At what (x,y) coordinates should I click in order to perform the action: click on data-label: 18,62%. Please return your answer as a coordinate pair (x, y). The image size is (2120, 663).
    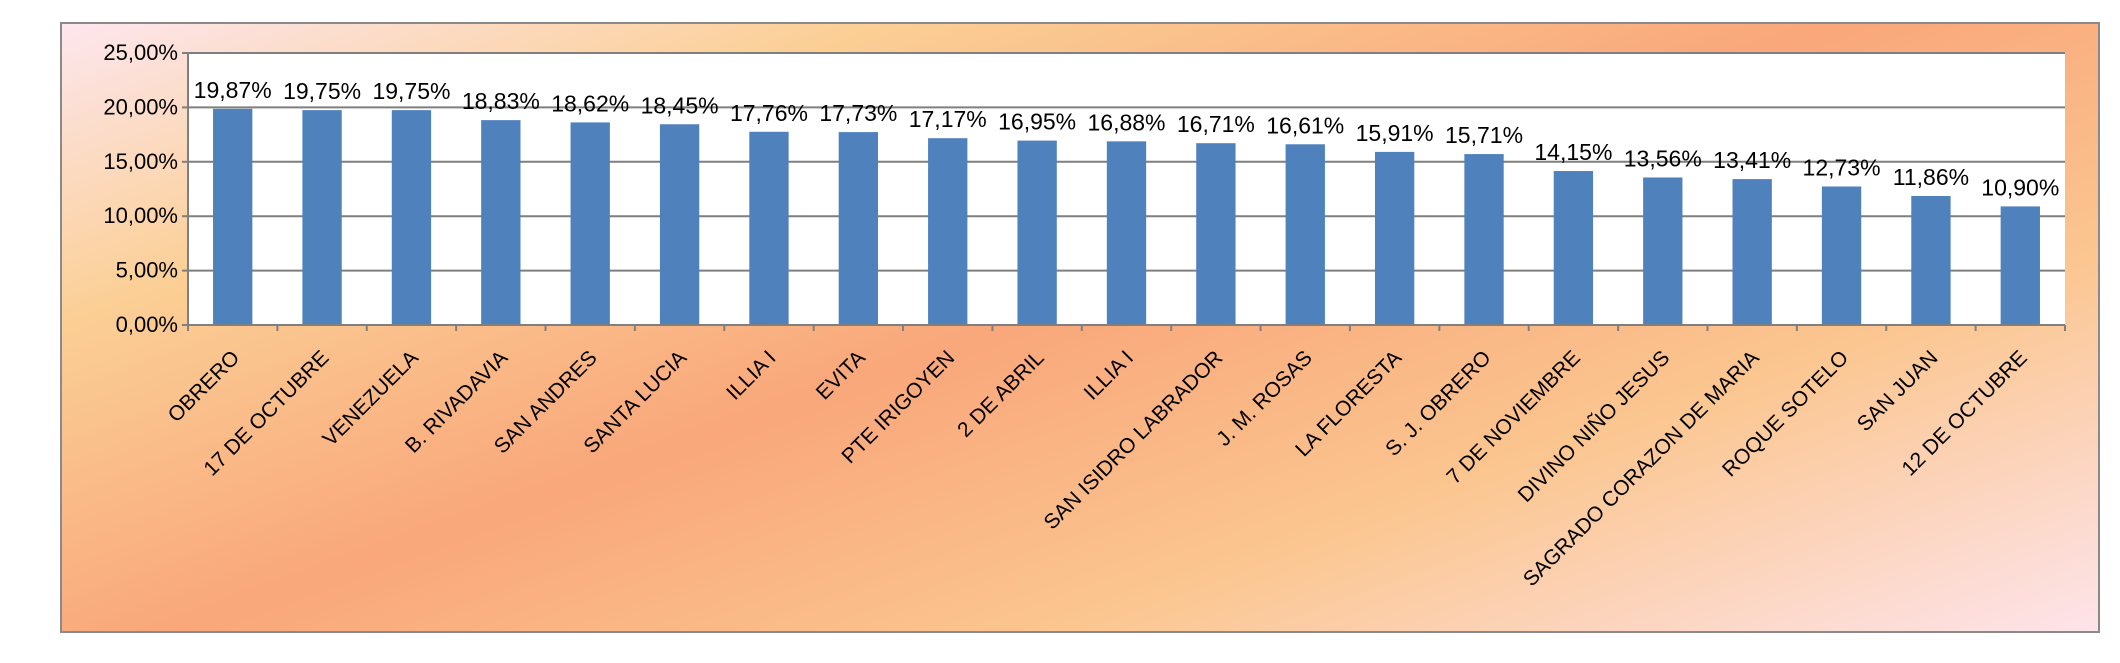
    Looking at the image, I should click on (590, 103).